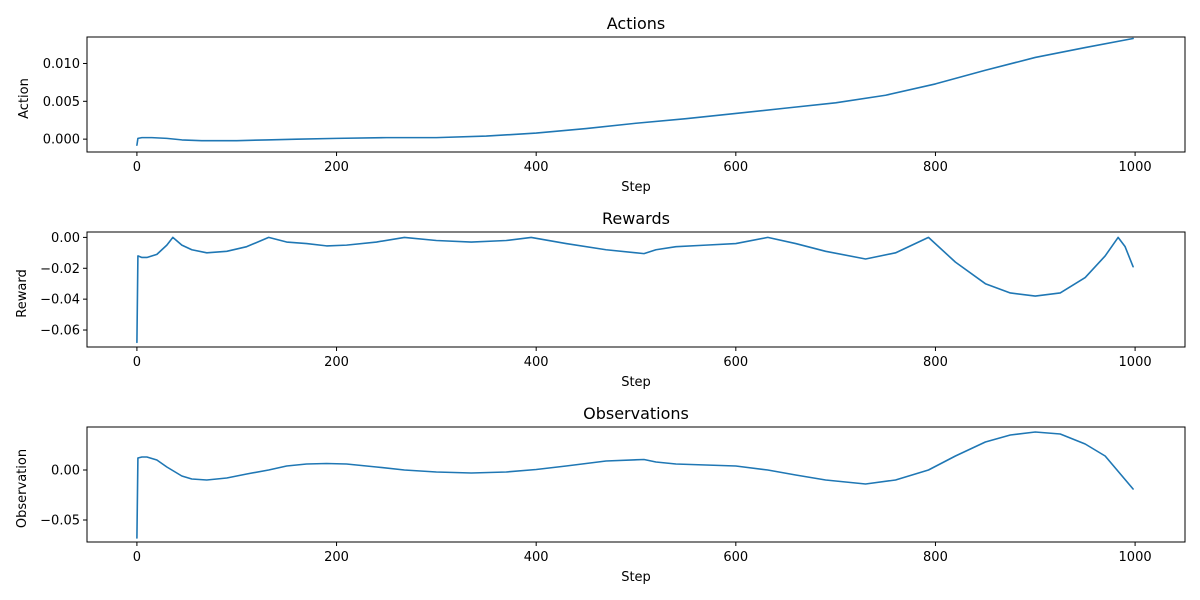 The height and width of the screenshot is (600, 1200). What do you see at coordinates (24, 98) in the screenshot?
I see `y-axis-label: Action` at bounding box center [24, 98].